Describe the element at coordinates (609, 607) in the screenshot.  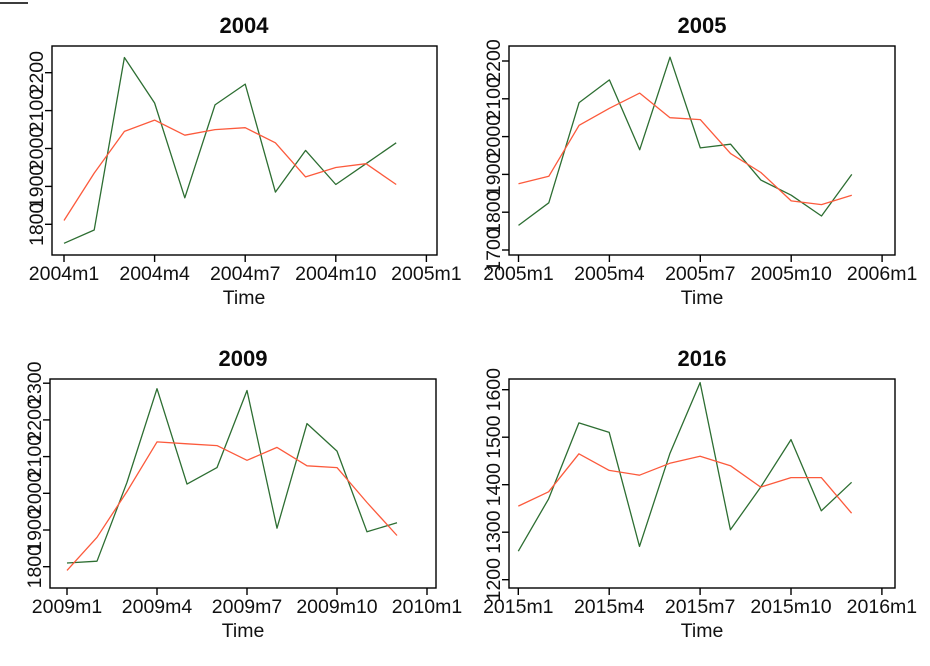
I see `x-tick-label: 2015m4` at that location.